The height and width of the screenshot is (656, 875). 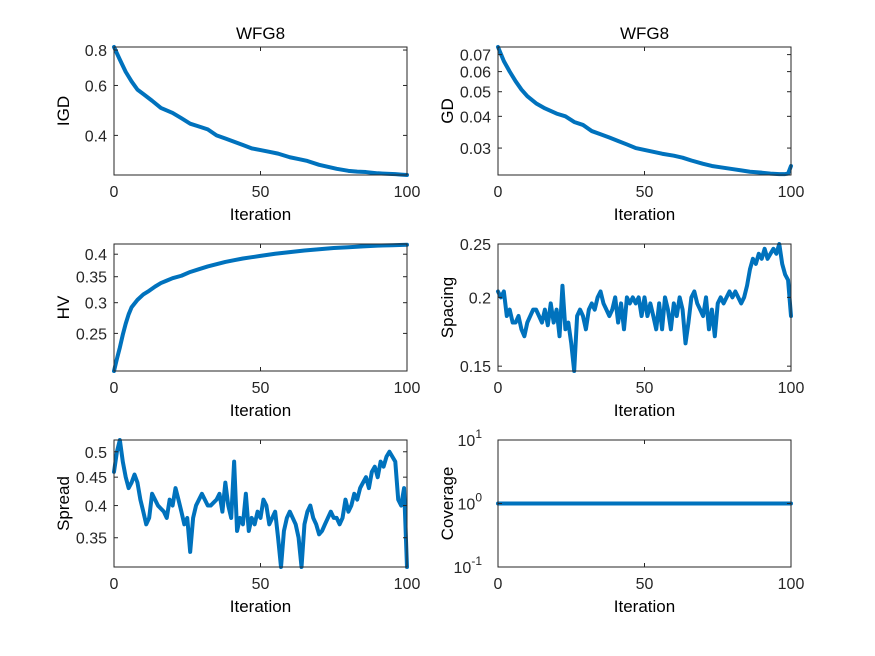 I want to click on subplot-3: 0 50 100 0.25 0.3 0.35 0.4 Iteration HV, so click(x=237, y=331).